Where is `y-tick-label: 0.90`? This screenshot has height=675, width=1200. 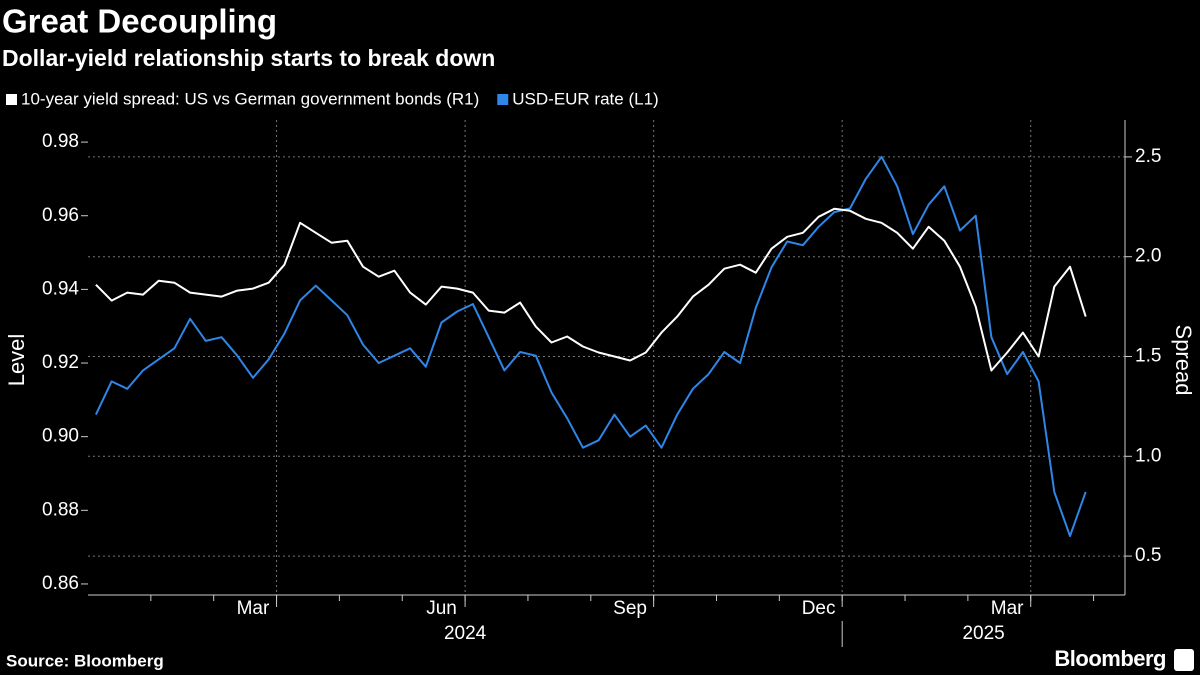 y-tick-label: 0.90 is located at coordinates (60, 436).